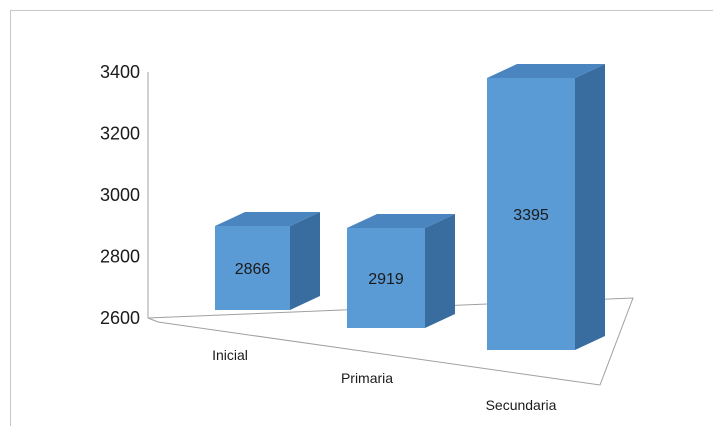 The image size is (717, 430). What do you see at coordinates (120, 257) in the screenshot?
I see `y-tick-label: 2800` at bounding box center [120, 257].